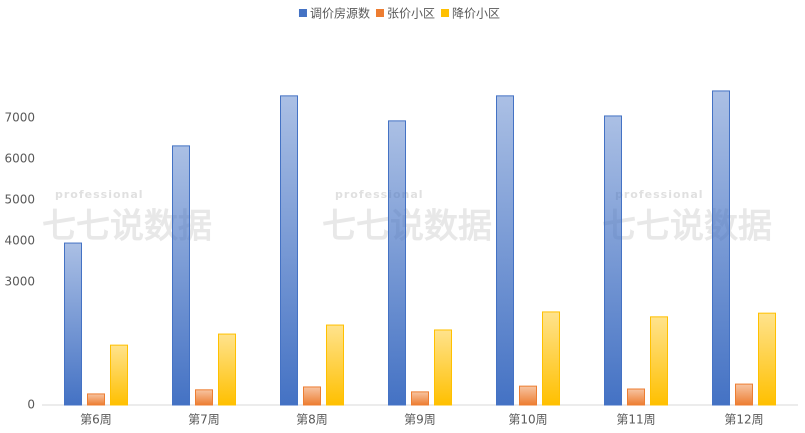 The height and width of the screenshot is (433, 805). I want to click on x-tick-label: 第10周, so click(527, 420).